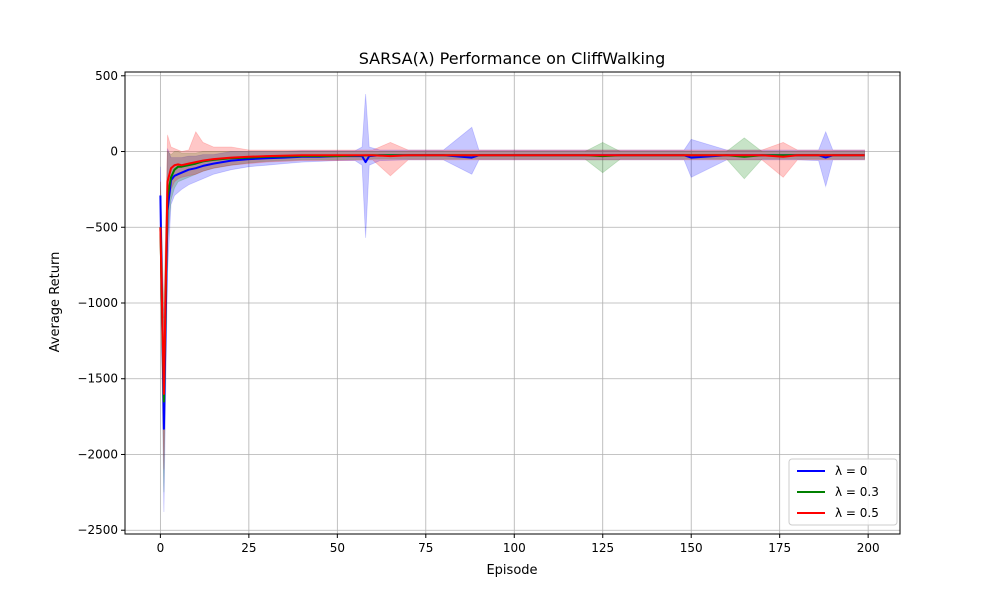 This screenshot has width=1000, height=604. What do you see at coordinates (97, 379) in the screenshot?
I see `y-tick-label: −1500` at bounding box center [97, 379].